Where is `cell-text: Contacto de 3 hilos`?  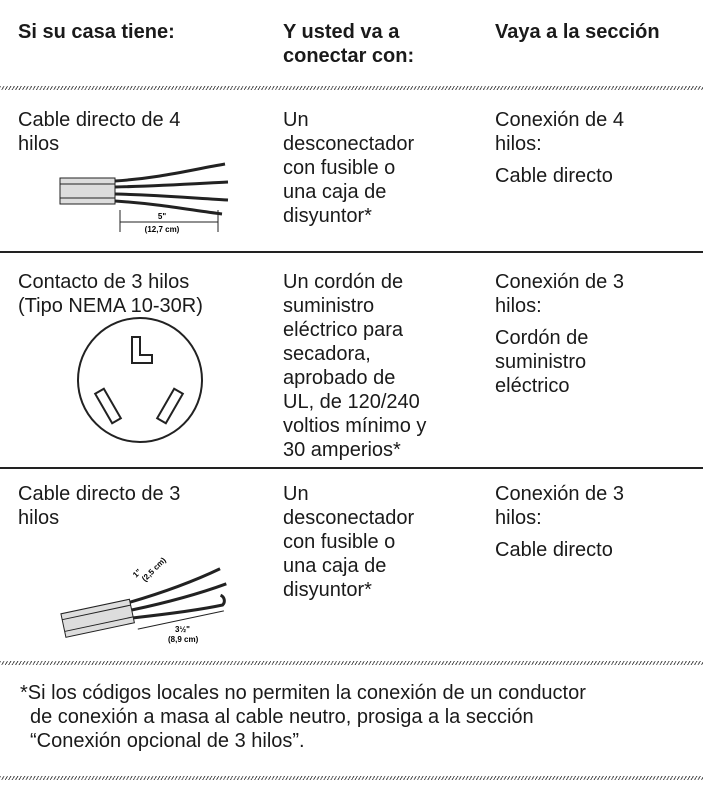
cell-text: Contacto de 3 hilos is located at coordinates (104, 282).